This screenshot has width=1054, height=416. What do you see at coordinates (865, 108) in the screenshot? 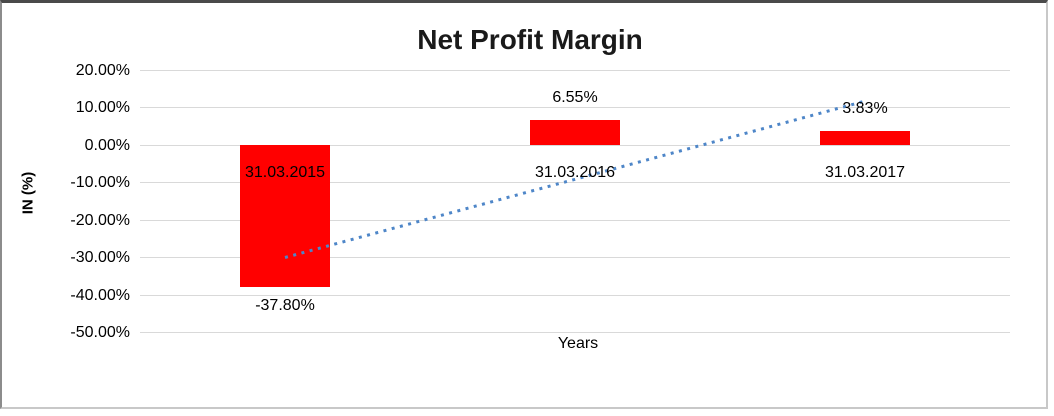
I see `data-label: 3.83%` at bounding box center [865, 108].